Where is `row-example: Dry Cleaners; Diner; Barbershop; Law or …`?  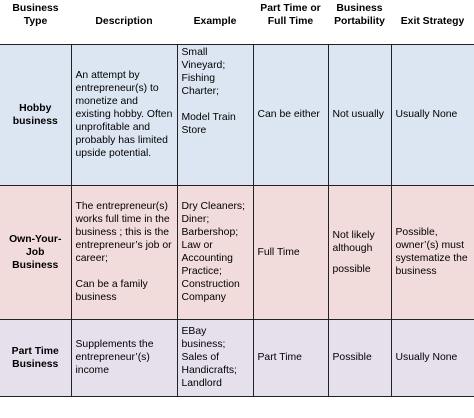
row-example: Dry Cleaners; Diner; Barbershop; Law or … is located at coordinates (214, 252).